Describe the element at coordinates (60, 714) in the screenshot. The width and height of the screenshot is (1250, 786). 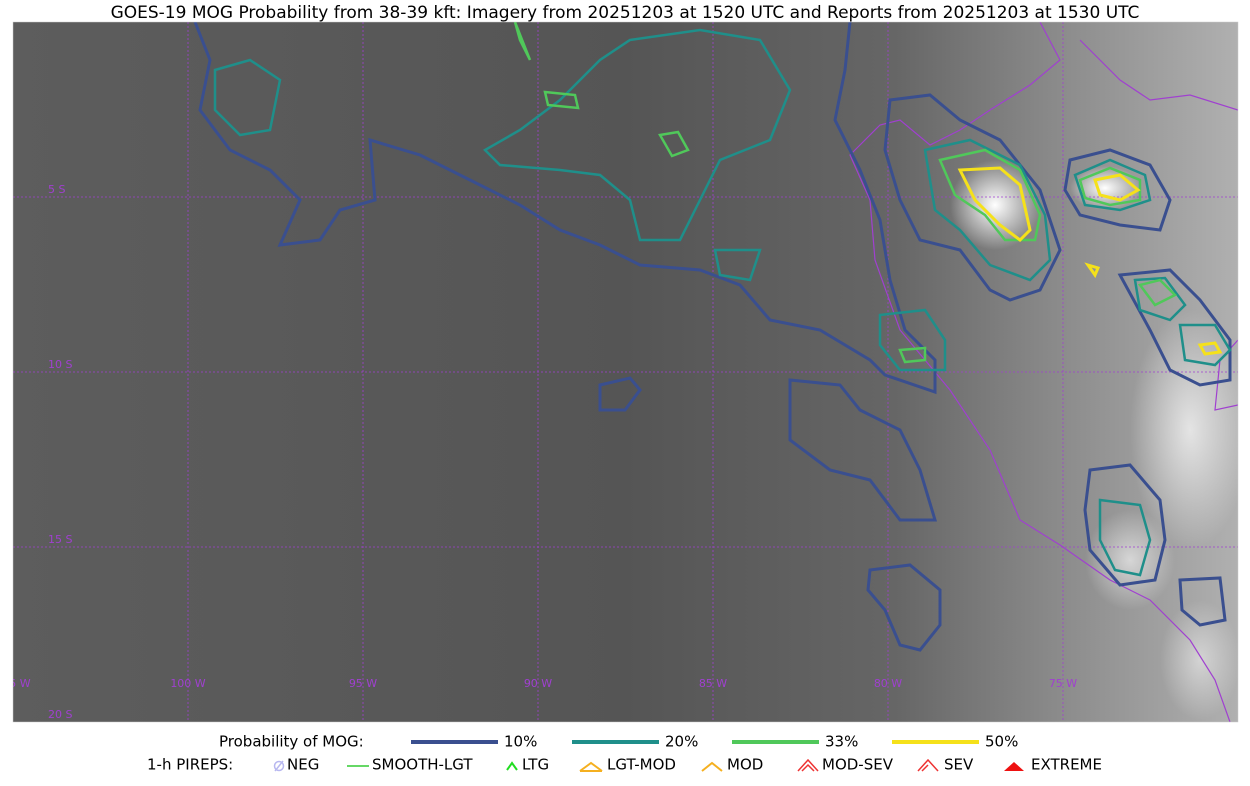
I see `lat-label: 20 S` at that location.